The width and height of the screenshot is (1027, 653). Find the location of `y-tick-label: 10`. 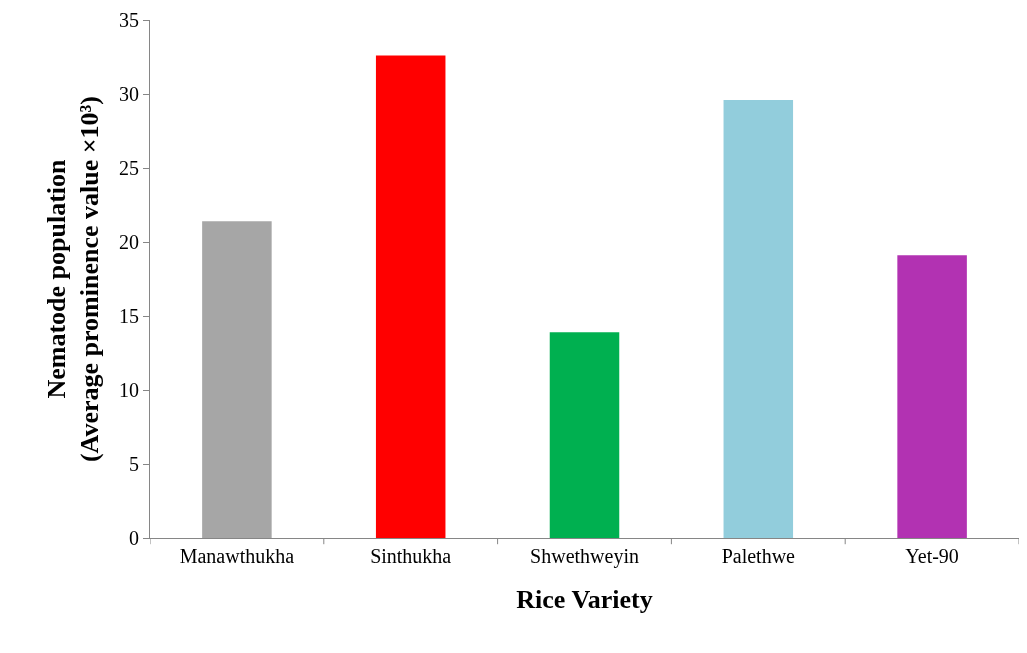

y-tick-label: 10 is located at coordinates (129, 390).